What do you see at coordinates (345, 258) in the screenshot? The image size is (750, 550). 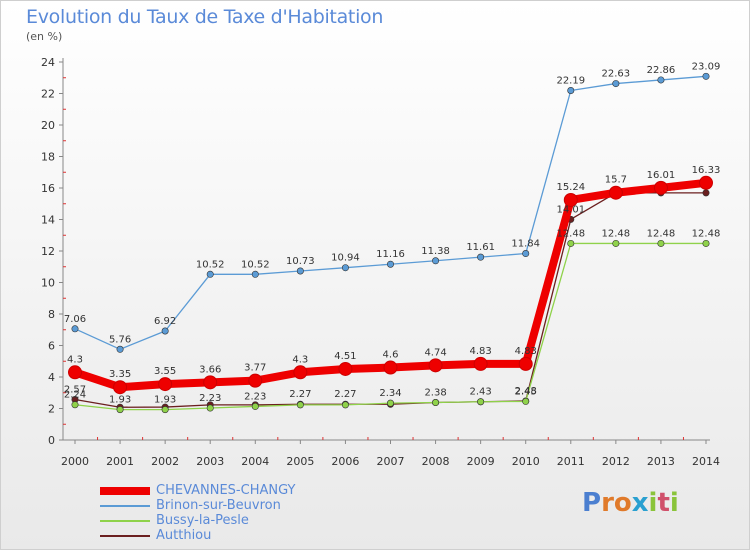 I see `data-label-brinon-sur-beuvron: 10.94` at bounding box center [345, 258].